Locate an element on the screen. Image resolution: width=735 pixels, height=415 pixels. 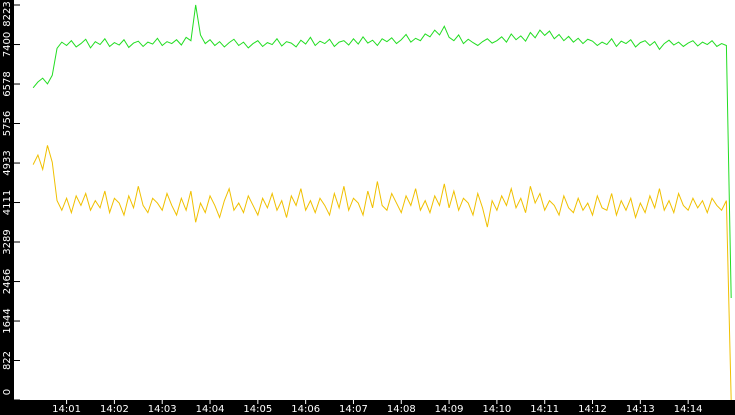
x-tick-label: 14:03 is located at coordinates (162, 409).